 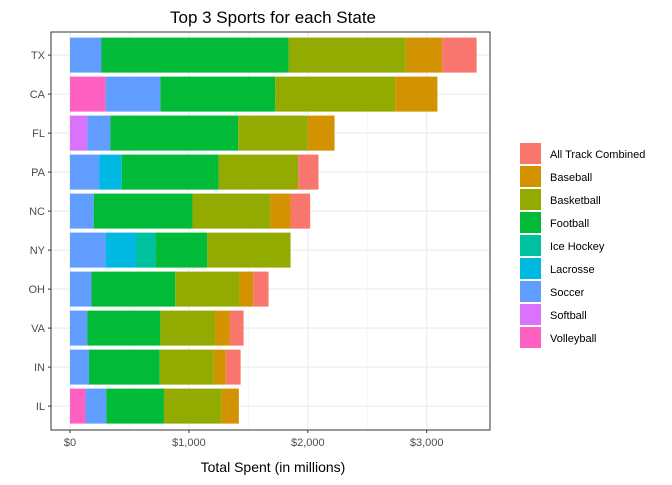 I want to click on y-tick-label: PA, so click(x=38, y=173).